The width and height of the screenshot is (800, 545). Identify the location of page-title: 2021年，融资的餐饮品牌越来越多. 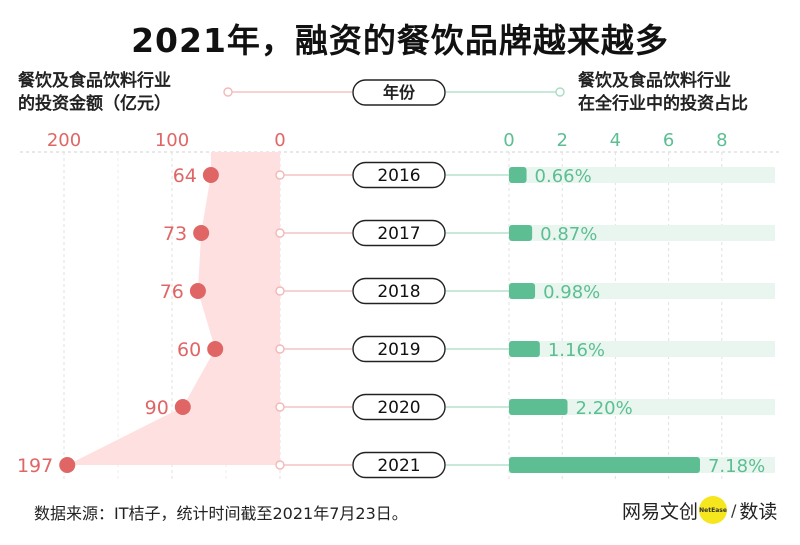
(400, 40).